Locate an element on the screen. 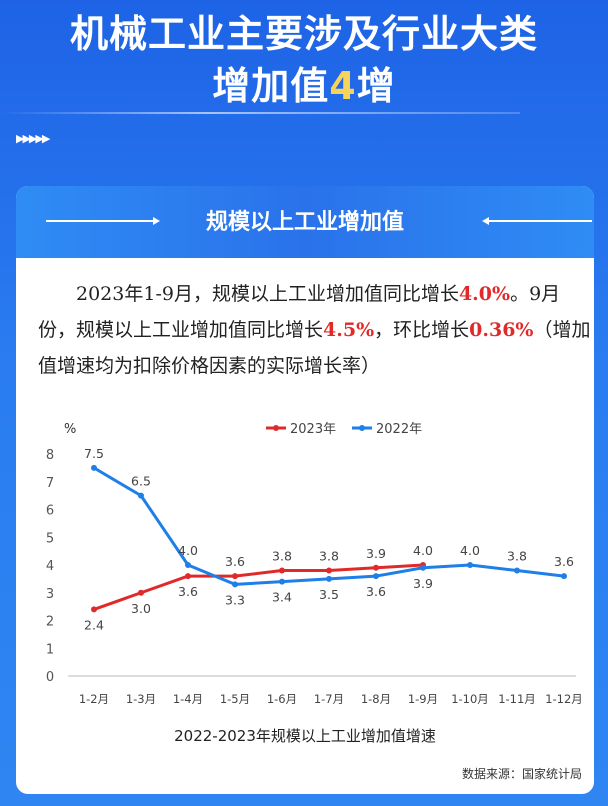 This screenshot has height=806, width=608. data-label-2022: 3.5 is located at coordinates (329, 594).